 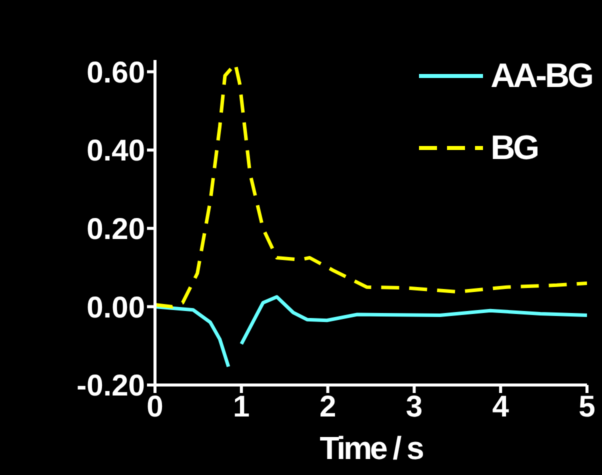 I want to click on x-tick-label: 1, so click(x=241, y=407).